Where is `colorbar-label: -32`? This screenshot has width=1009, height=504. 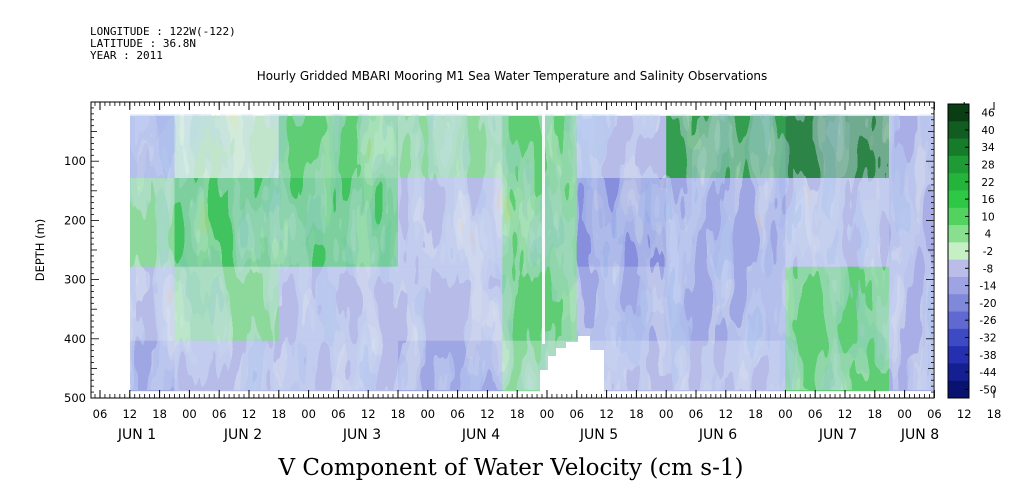 colorbar-label: -32 is located at coordinates (987, 338).